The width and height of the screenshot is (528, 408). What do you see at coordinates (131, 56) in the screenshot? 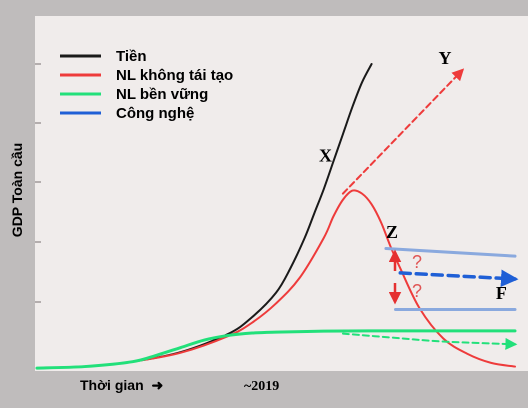
I see `legend-label-tien: Tiền` at bounding box center [131, 56].